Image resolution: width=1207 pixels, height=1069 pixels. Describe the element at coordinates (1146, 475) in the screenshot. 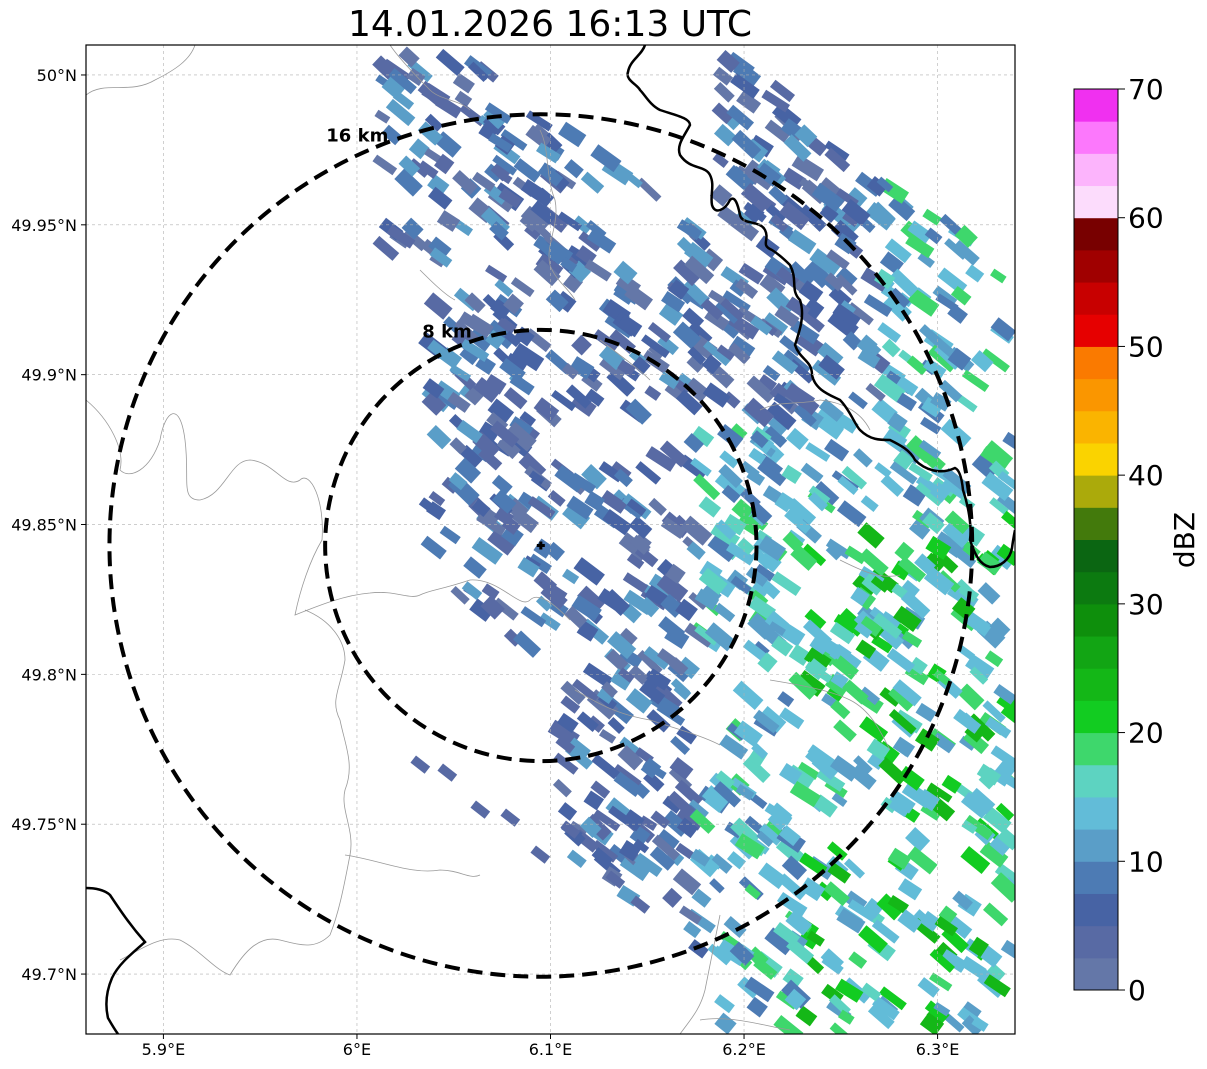

I see `colorbar-tick-label: 40` at that location.